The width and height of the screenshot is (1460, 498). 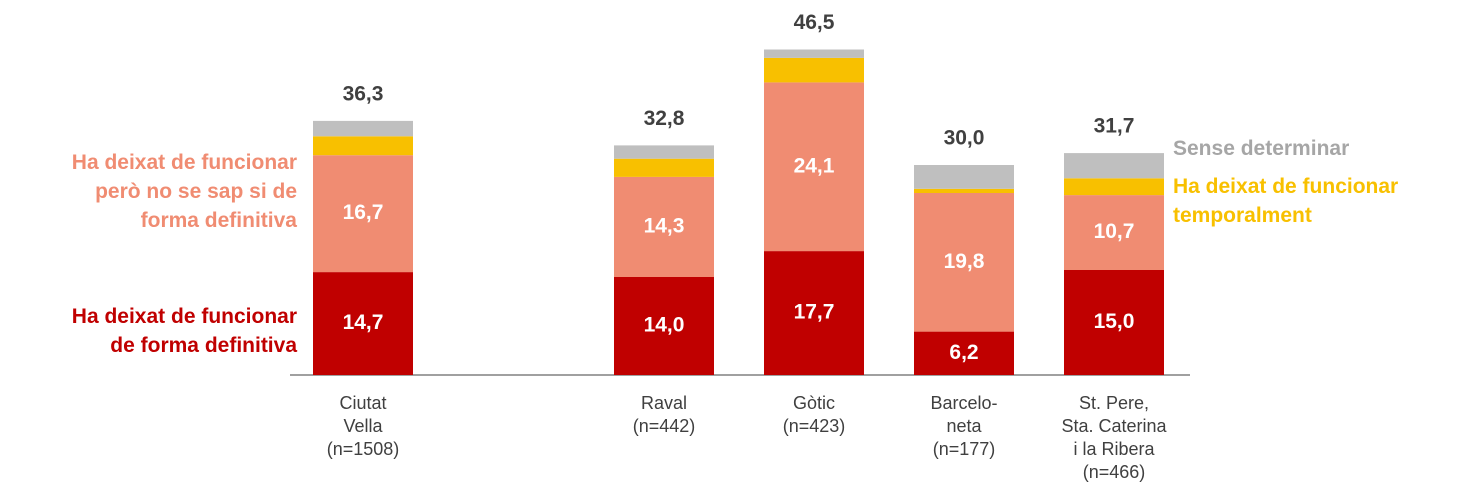 What do you see at coordinates (1286, 201) in the screenshot?
I see `legend-label: Ha deixat de funcionar temporalment` at bounding box center [1286, 201].